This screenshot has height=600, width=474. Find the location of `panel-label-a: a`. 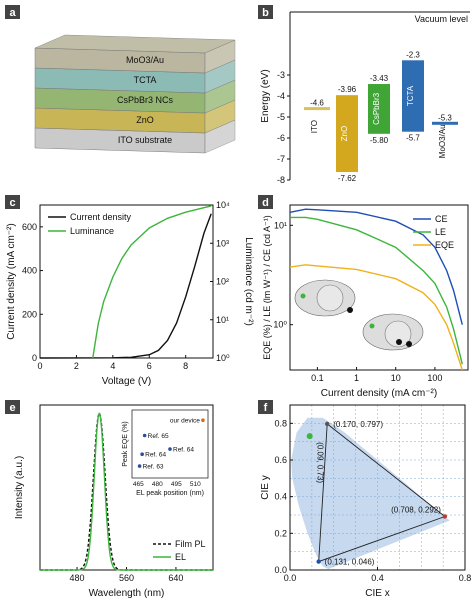

panel-label-a: a is located at coordinates (12, 12).